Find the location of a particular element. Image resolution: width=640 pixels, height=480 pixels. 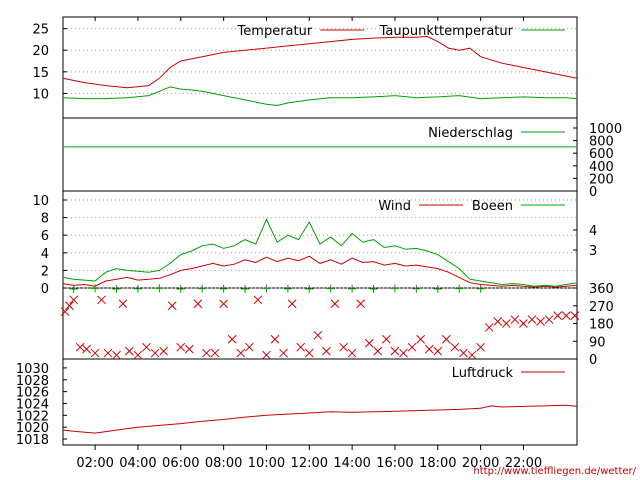

legend-label: Luftdruck is located at coordinates (483, 373).